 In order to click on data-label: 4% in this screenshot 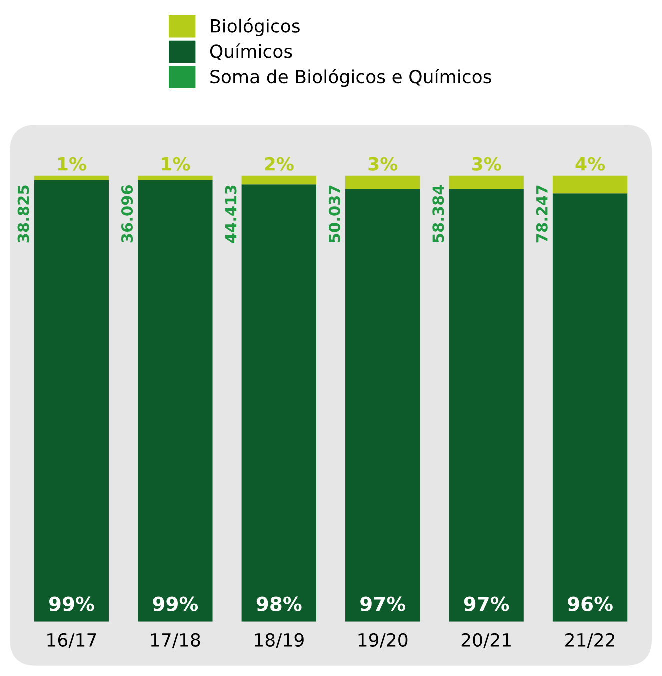, I will do `click(591, 164)`.